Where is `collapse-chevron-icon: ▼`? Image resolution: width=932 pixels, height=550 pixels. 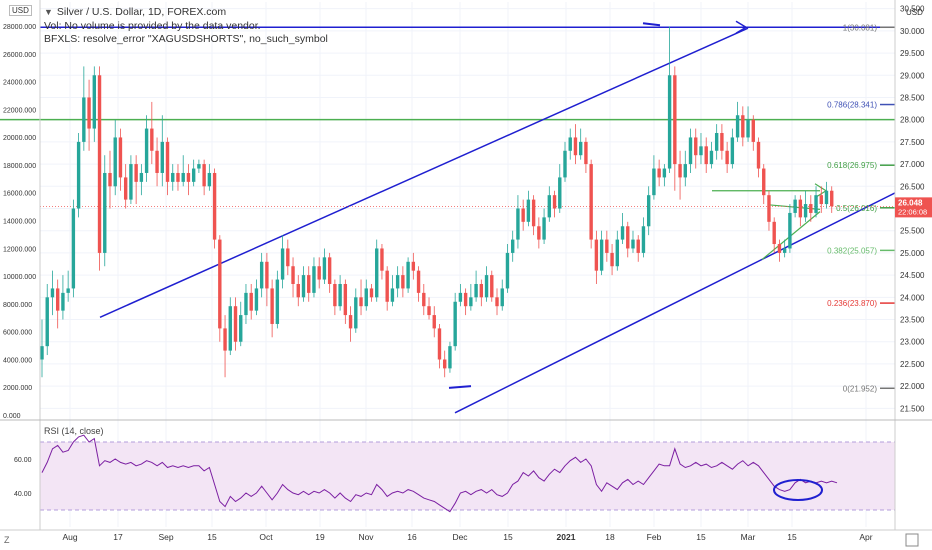
collapse-chevron-icon: ▼ is located at coordinates (48, 12).